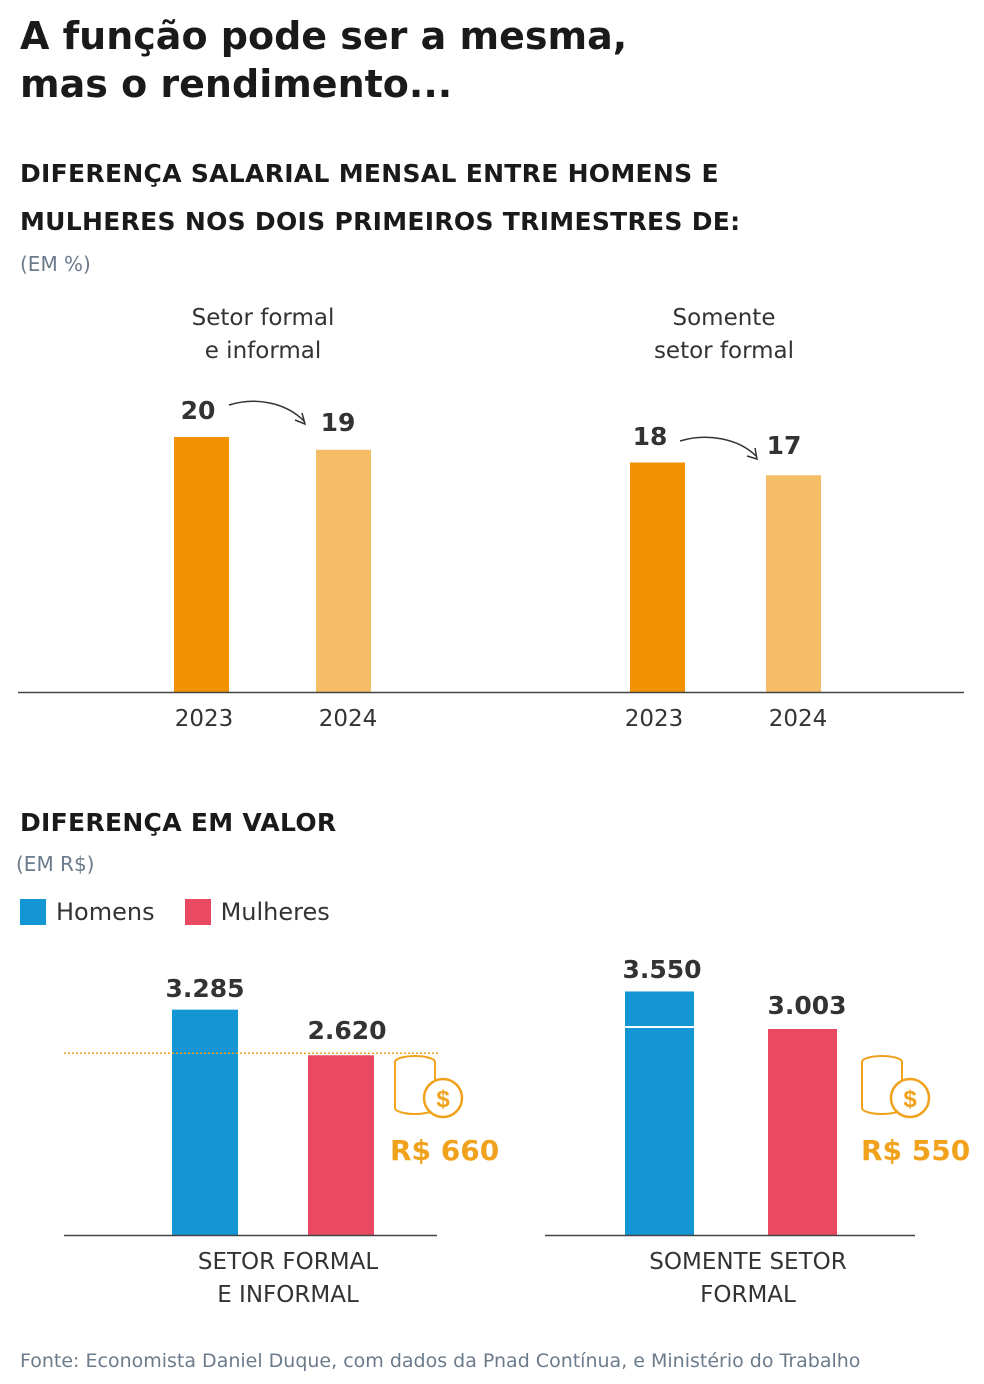 This screenshot has width=984, height=1384. I want to click on value-label-2024-formal: 17, so click(784, 445).